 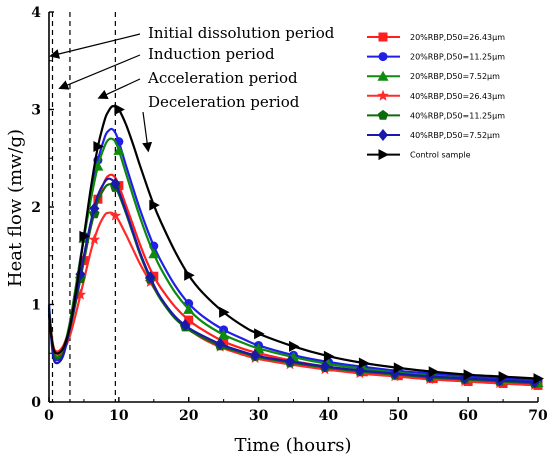 What do you see at coordinates (292, 445) in the screenshot?
I see `x-axis-title: Time (hours)` at bounding box center [292, 445].